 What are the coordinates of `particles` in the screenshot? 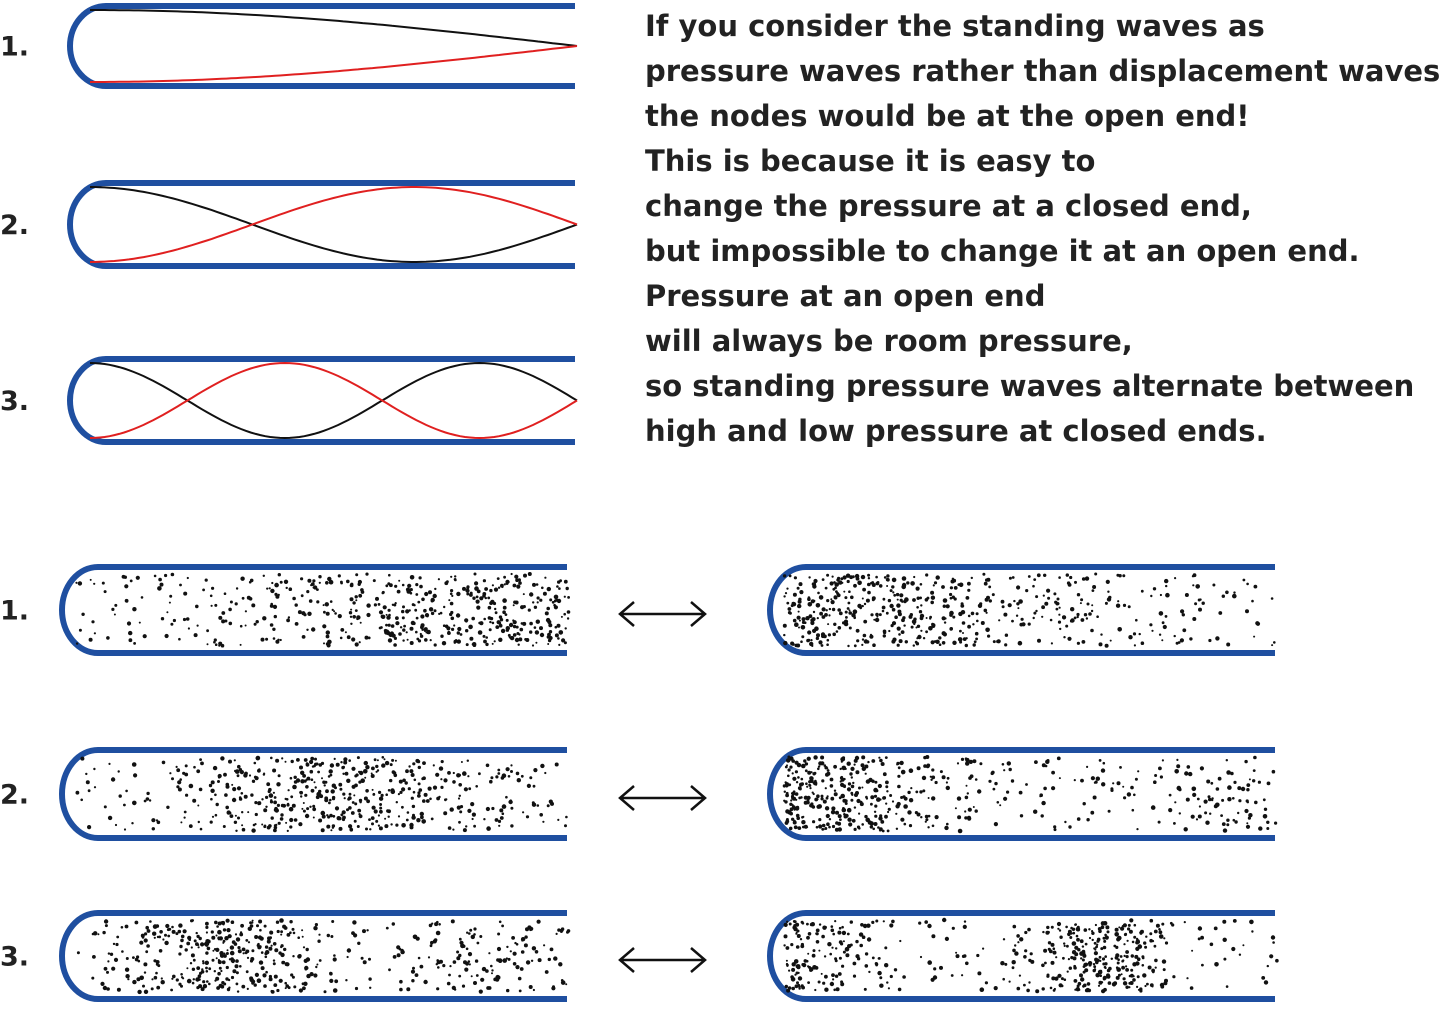 It's located at (1030, 794).